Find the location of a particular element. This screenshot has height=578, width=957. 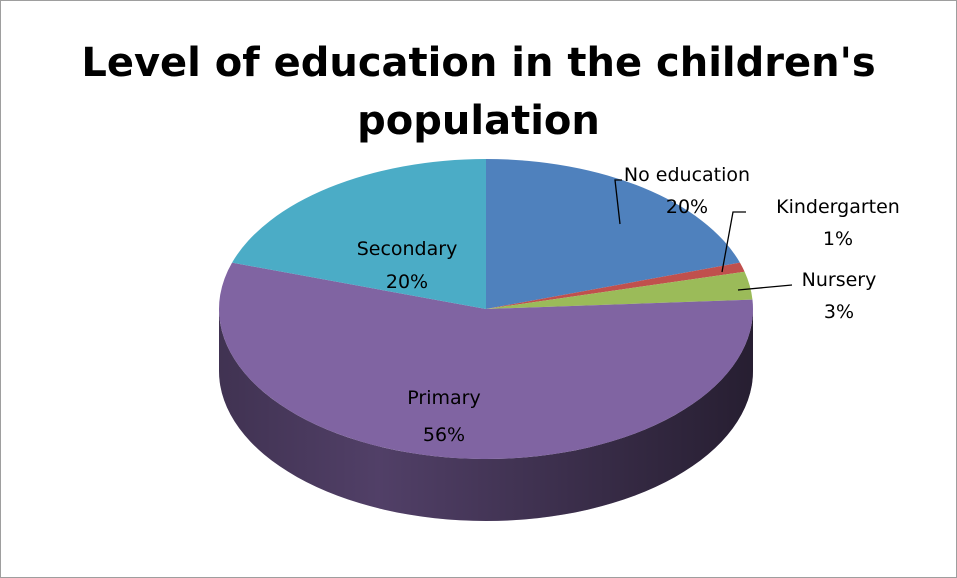

chart-title-line-2: population is located at coordinates (478, 121).